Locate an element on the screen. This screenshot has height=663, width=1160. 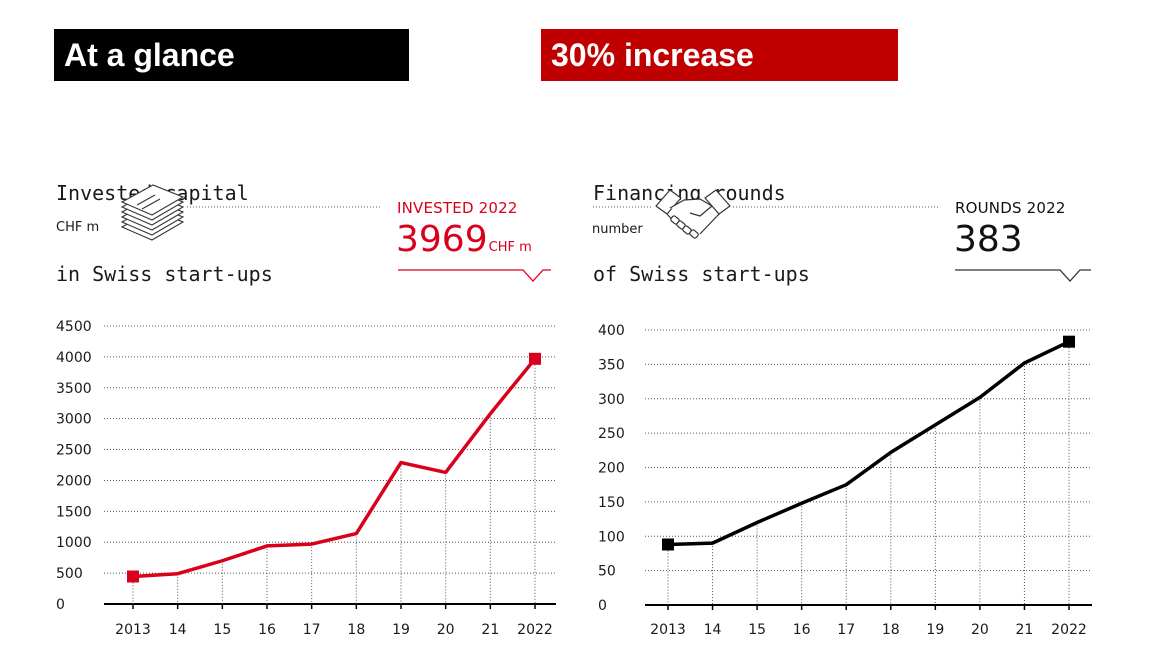
left-kpi-label: INVESTED 2022 is located at coordinates (457, 208).